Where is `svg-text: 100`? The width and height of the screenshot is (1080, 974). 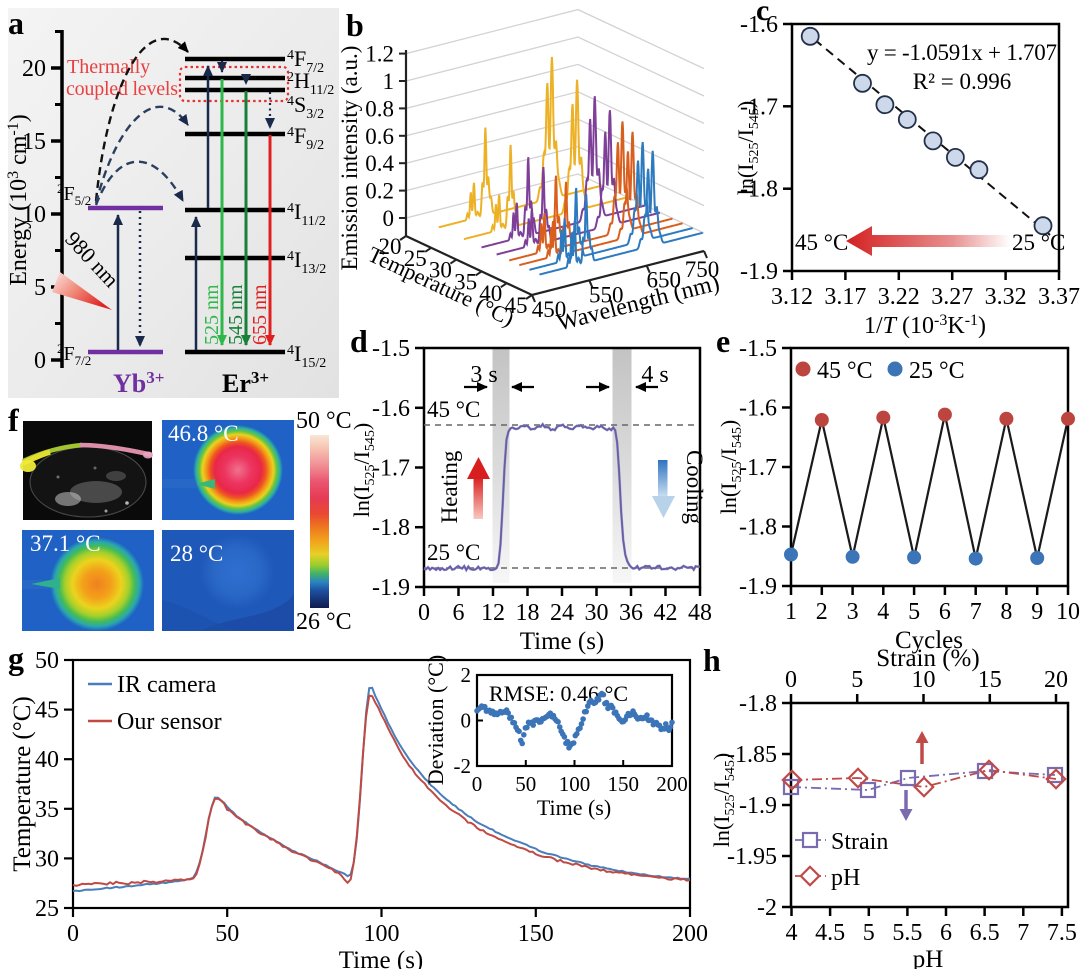 svg-text: 100 is located at coordinates (575, 784).